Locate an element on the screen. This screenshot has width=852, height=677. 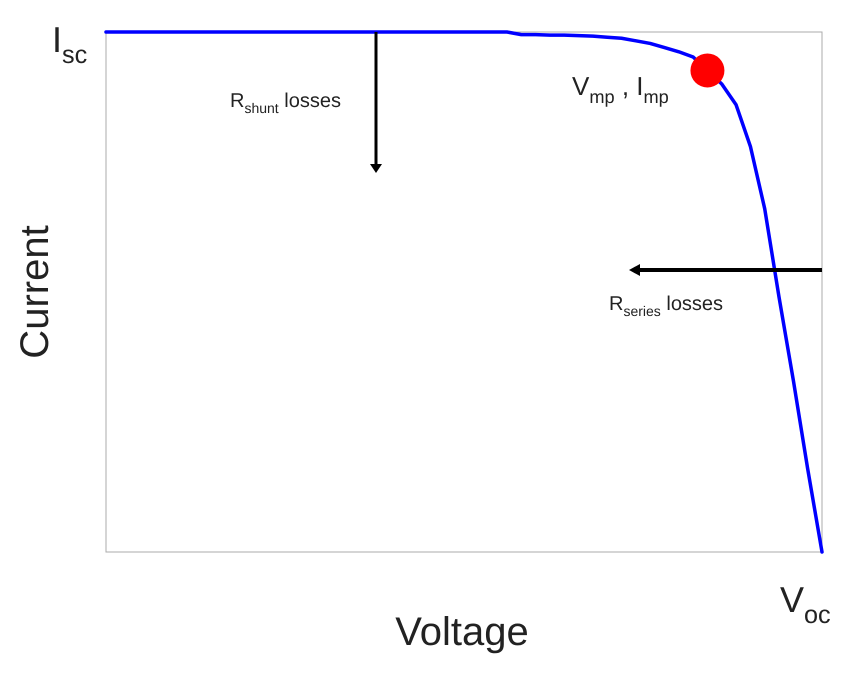
x-axis-title: Voltage is located at coordinates (462, 632).